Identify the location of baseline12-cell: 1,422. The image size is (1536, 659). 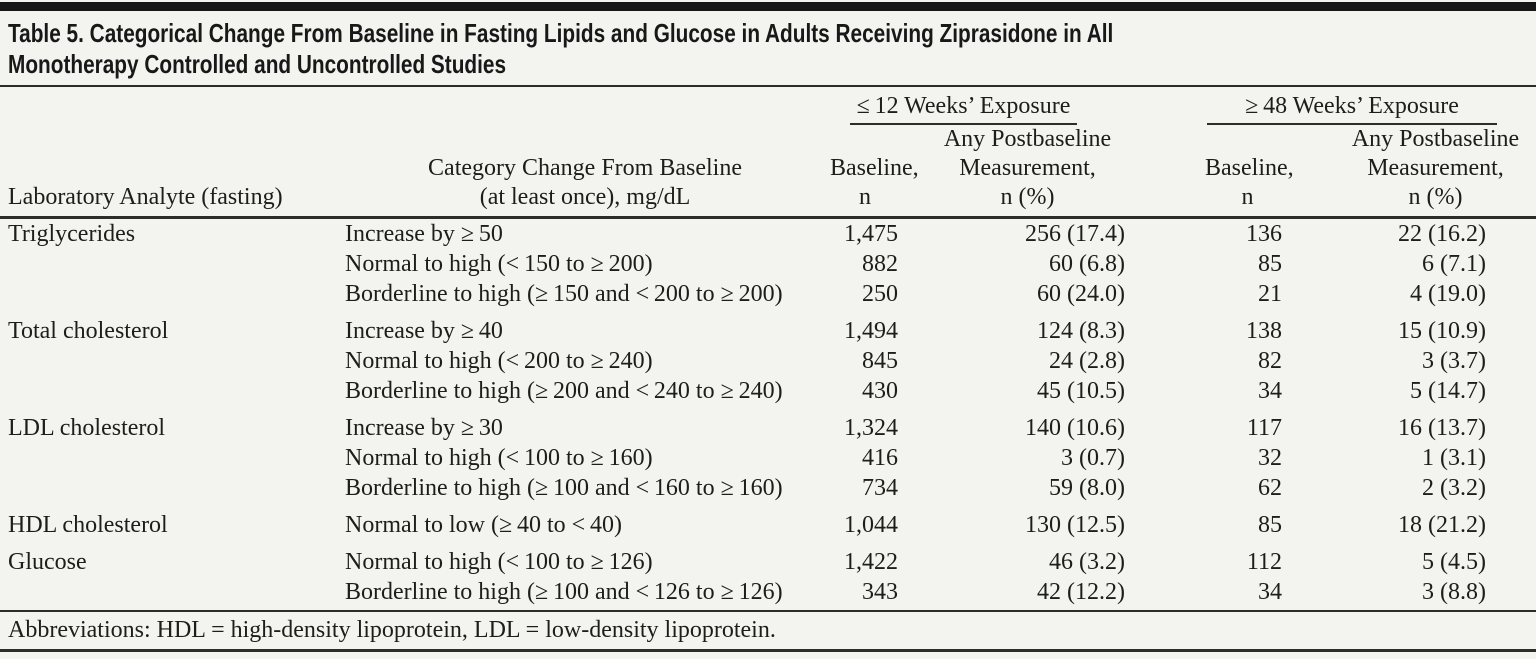
(871, 562).